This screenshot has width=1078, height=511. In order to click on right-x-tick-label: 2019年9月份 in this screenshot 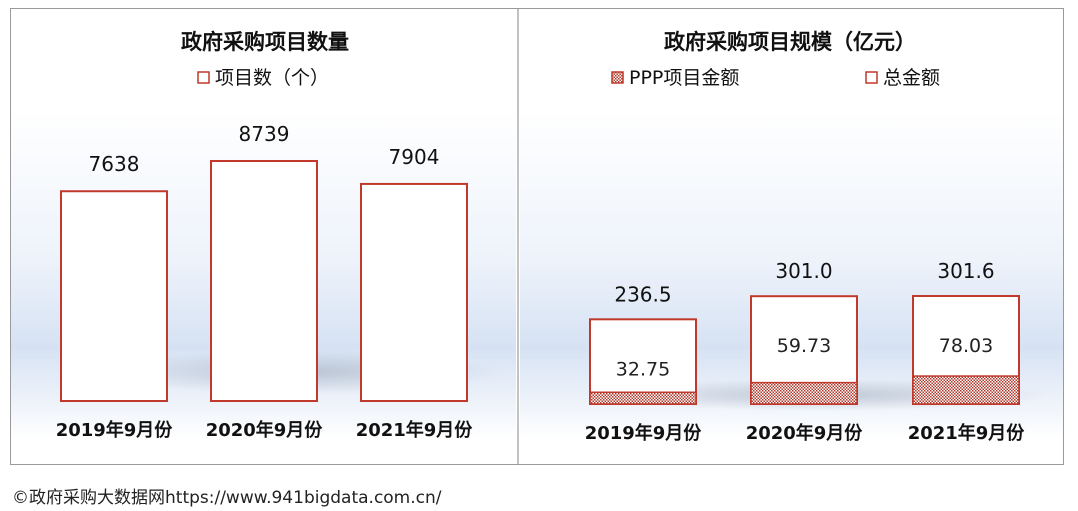, I will do `click(644, 433)`.